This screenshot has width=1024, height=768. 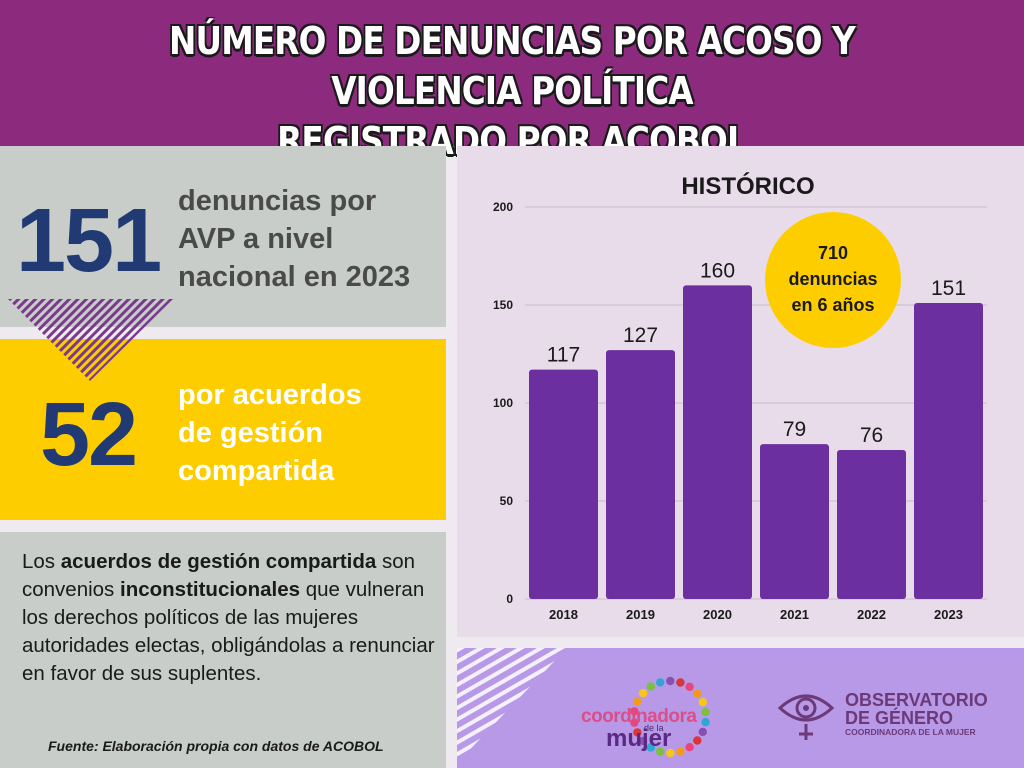 What do you see at coordinates (717, 270) in the screenshot?
I see `bar-value-label: 160` at bounding box center [717, 270].